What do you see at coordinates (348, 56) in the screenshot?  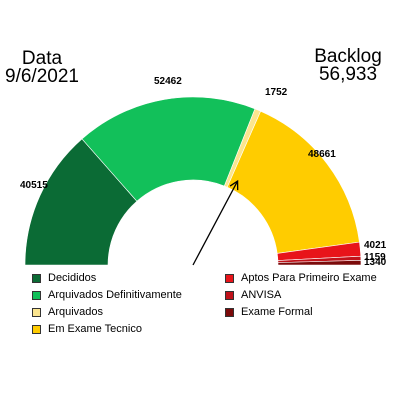 I see `backlog-title: Backlog` at bounding box center [348, 56].